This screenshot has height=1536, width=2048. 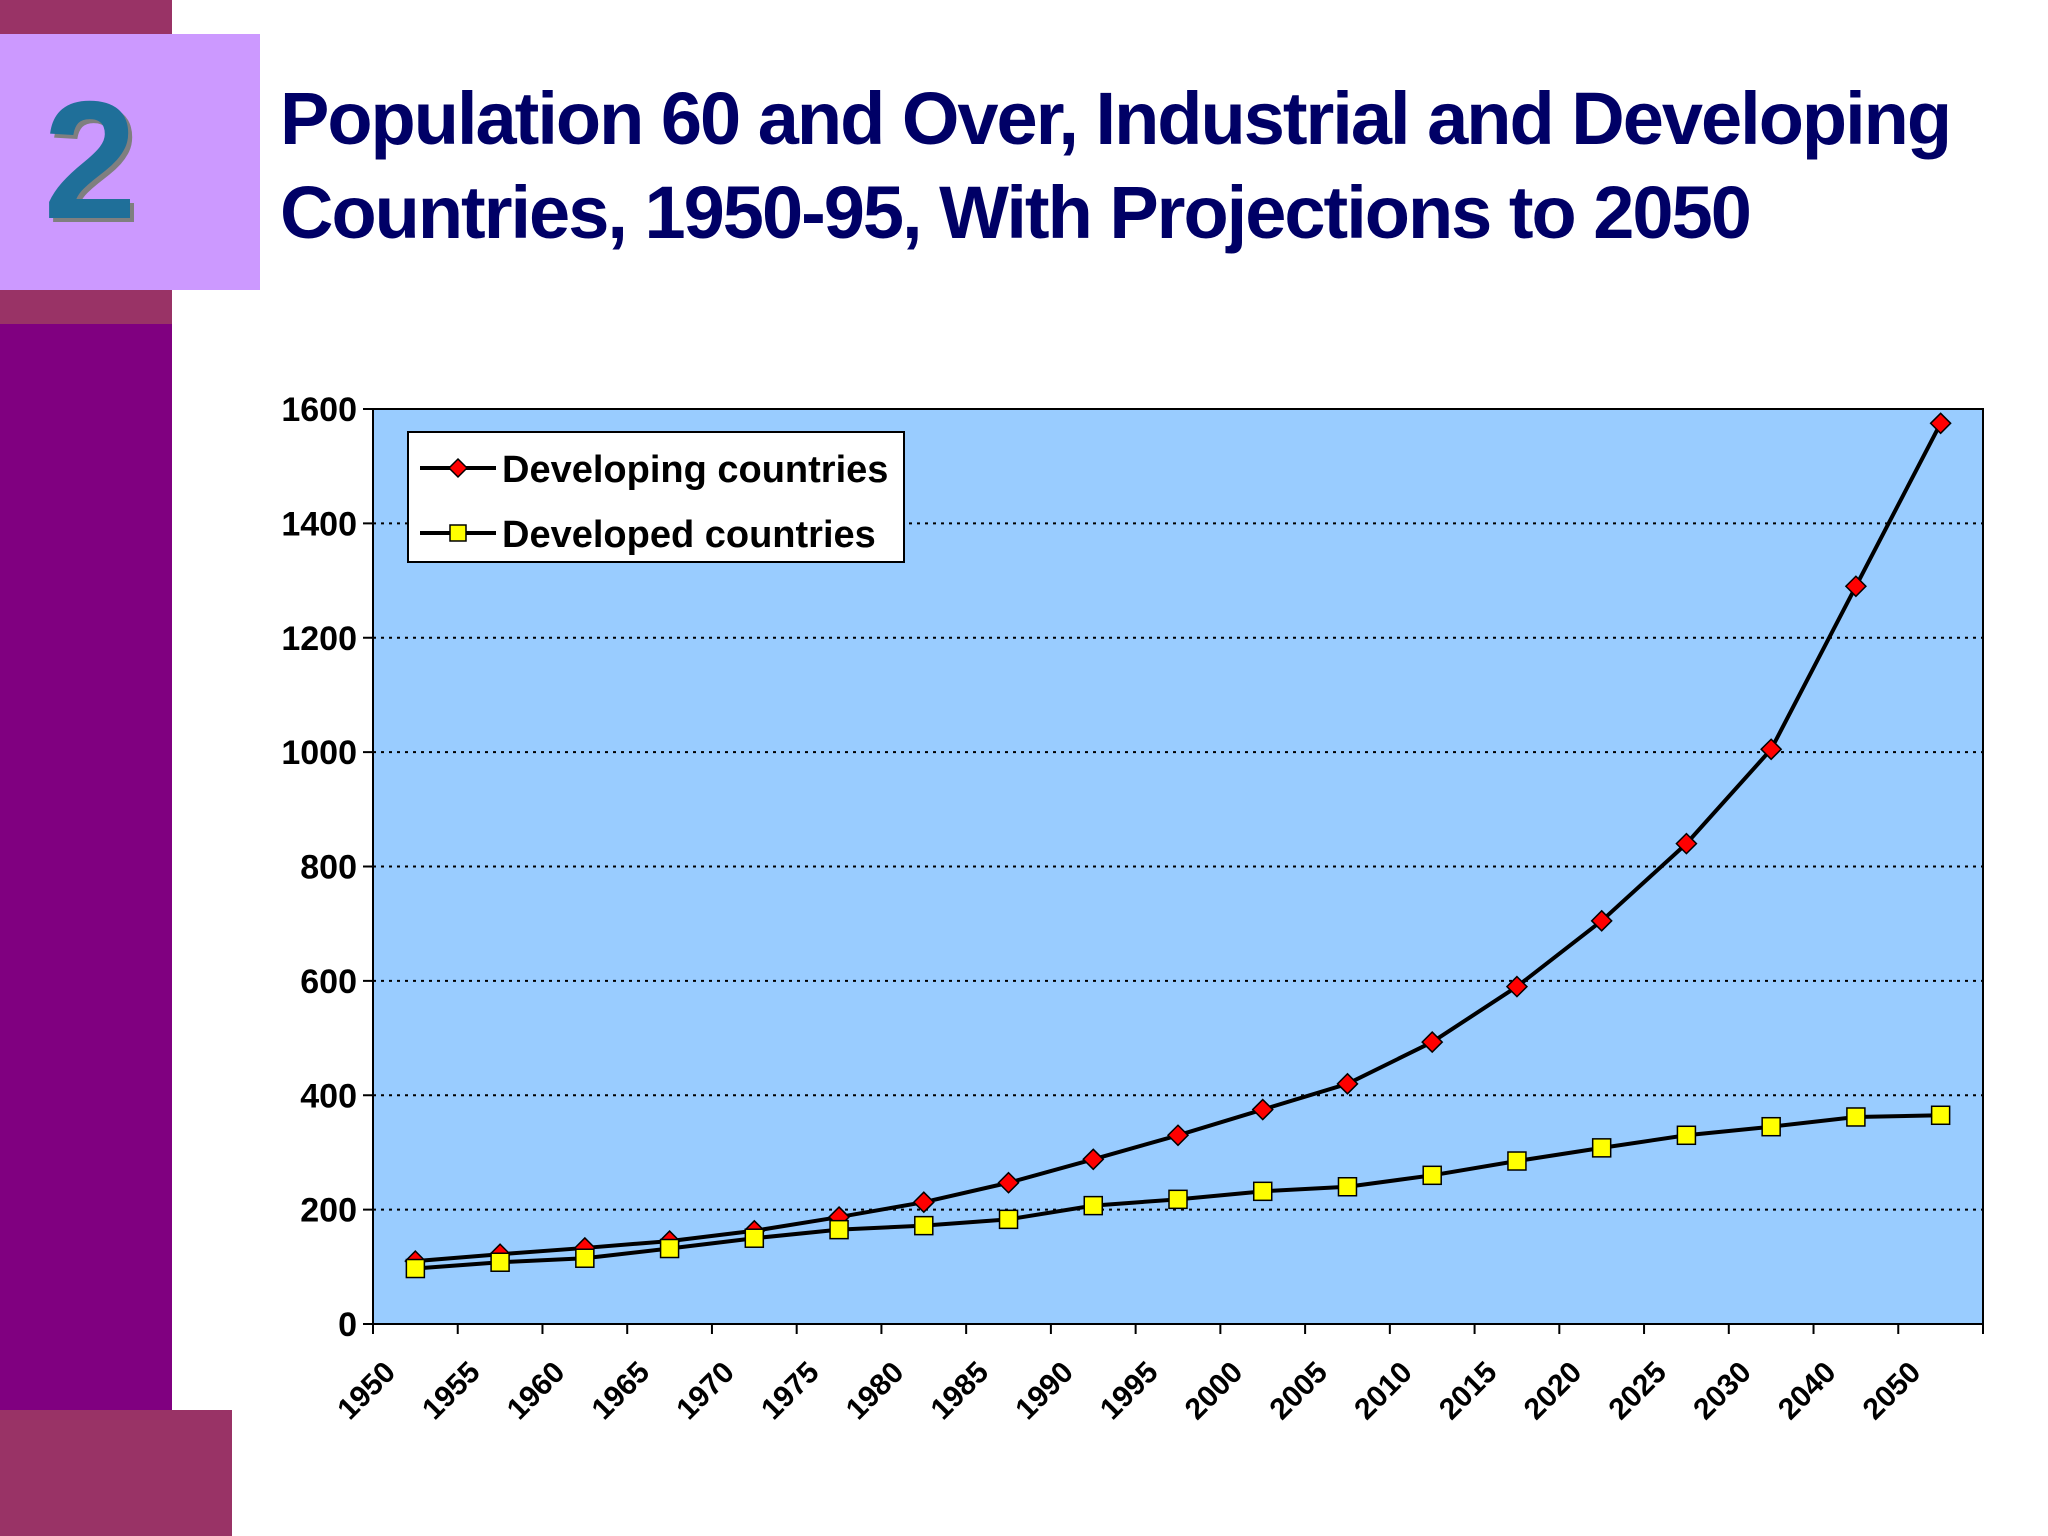 I want to click on legend: Developing countries Developed countries, so click(x=656, y=497).